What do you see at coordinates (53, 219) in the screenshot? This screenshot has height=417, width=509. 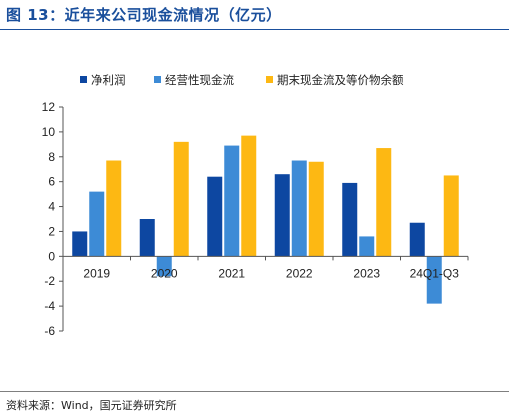 I see `y-axis: -6 -4 -2 0 2 4 6 8 10 12` at bounding box center [53, 219].